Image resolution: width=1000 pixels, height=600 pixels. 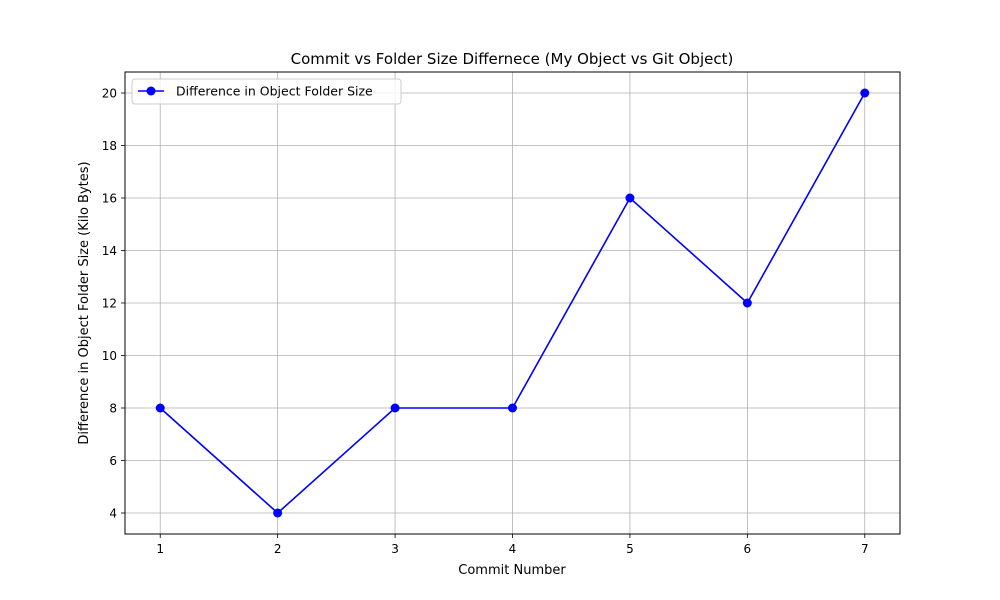 I want to click on x-tick-label: 7, so click(x=865, y=549).